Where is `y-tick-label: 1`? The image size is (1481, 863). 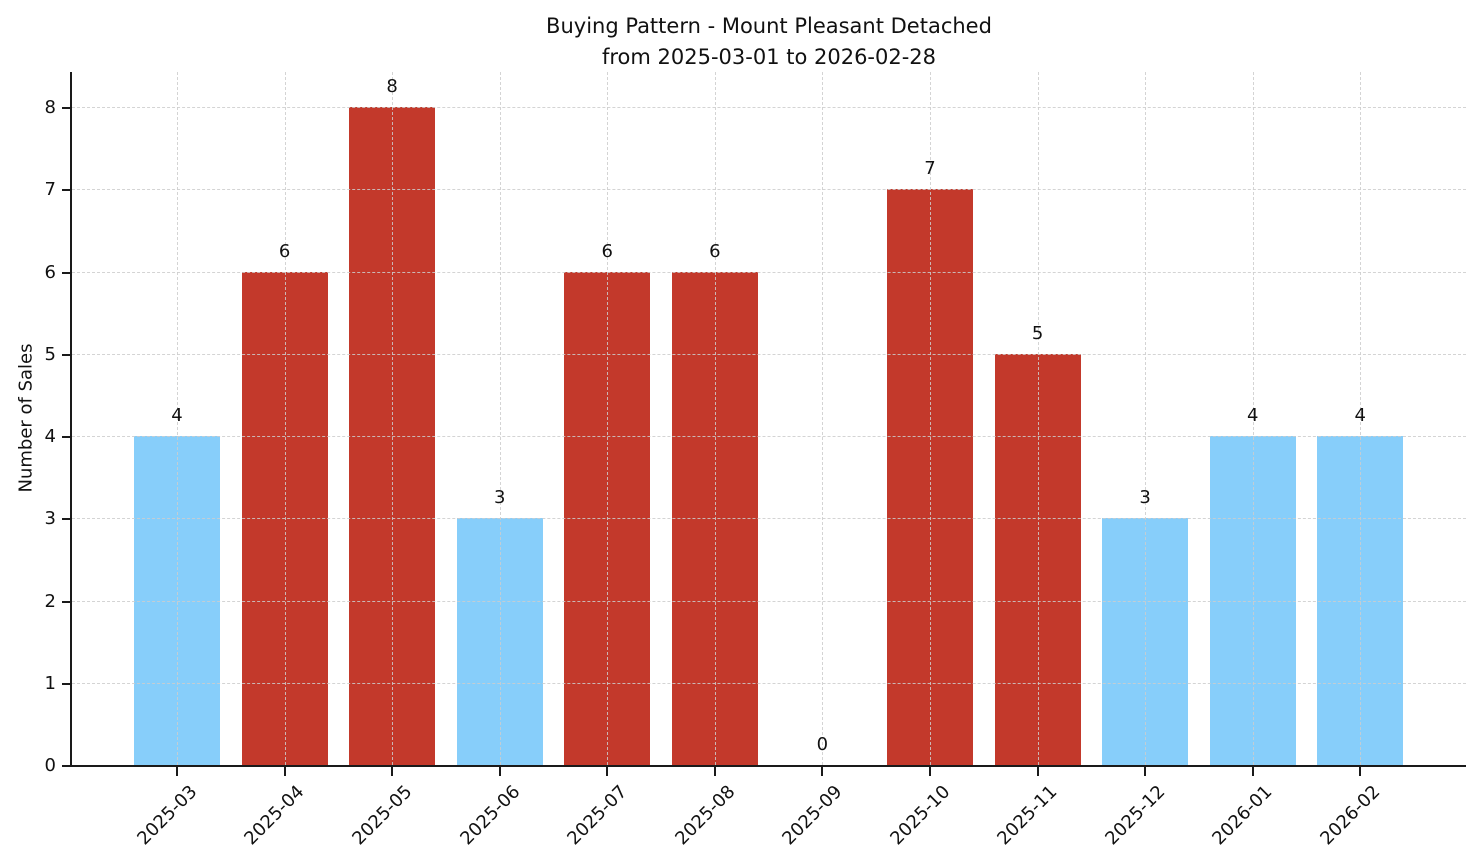 y-tick-label: 1 is located at coordinates (50, 683).